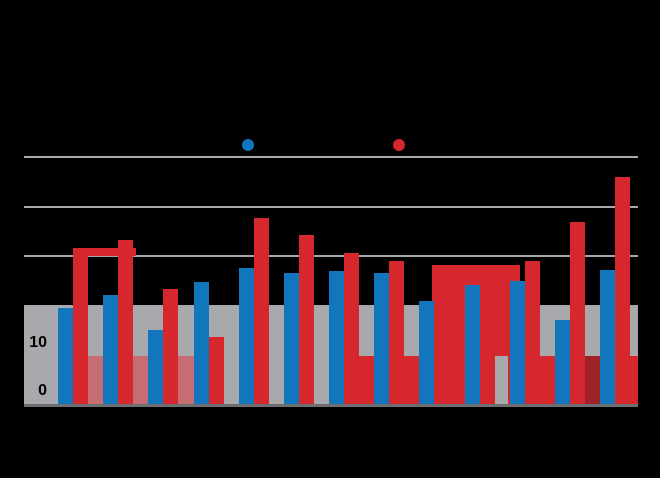  Describe the element at coordinates (42, 390) in the screenshot. I see `y-tick-label-0: 0` at that location.